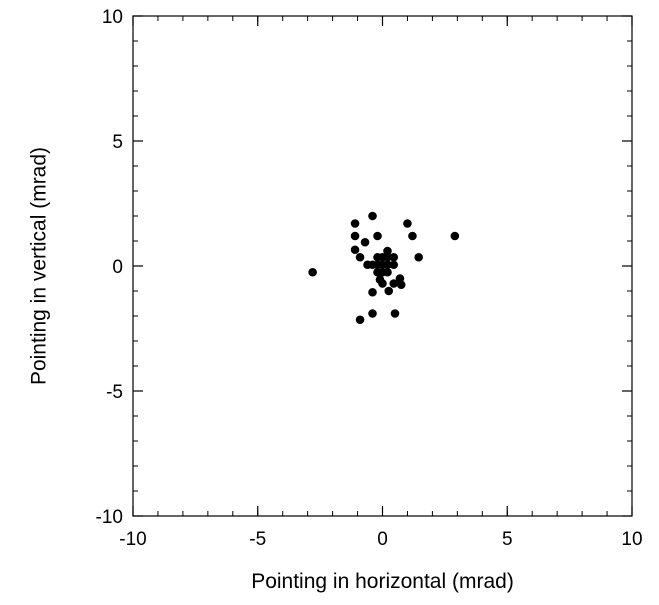 The width and height of the screenshot is (659, 605). I want to click on y-tick-label: -10, so click(109, 517).